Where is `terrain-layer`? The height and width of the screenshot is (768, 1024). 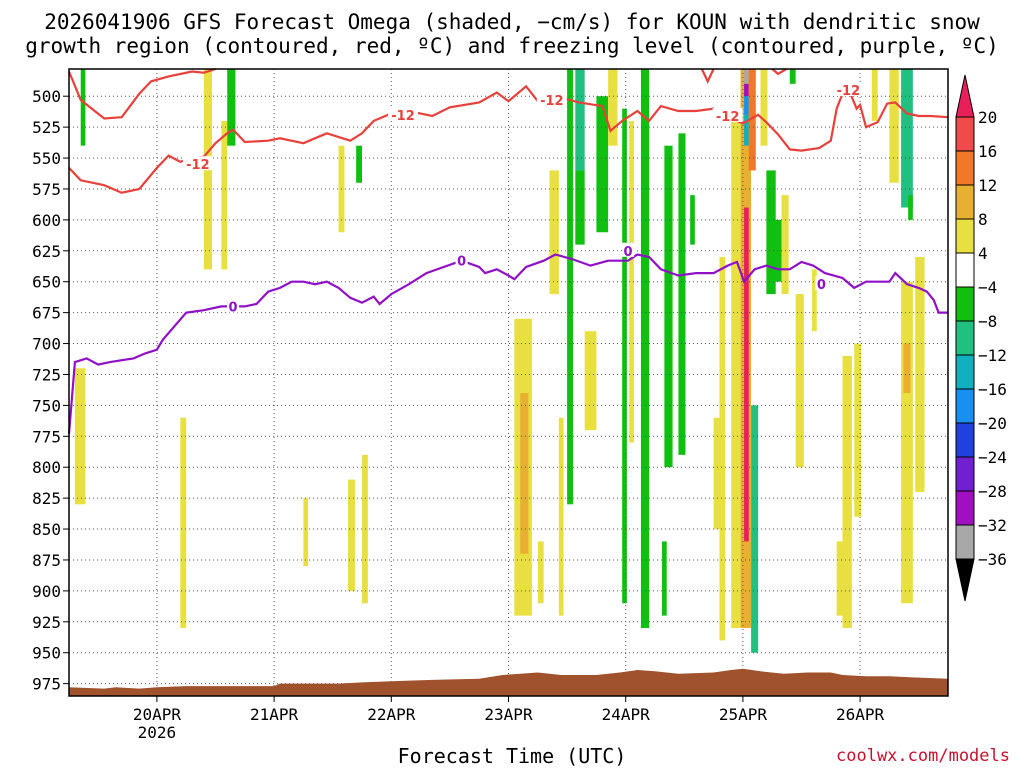
terrain-layer is located at coordinates (508, 682).